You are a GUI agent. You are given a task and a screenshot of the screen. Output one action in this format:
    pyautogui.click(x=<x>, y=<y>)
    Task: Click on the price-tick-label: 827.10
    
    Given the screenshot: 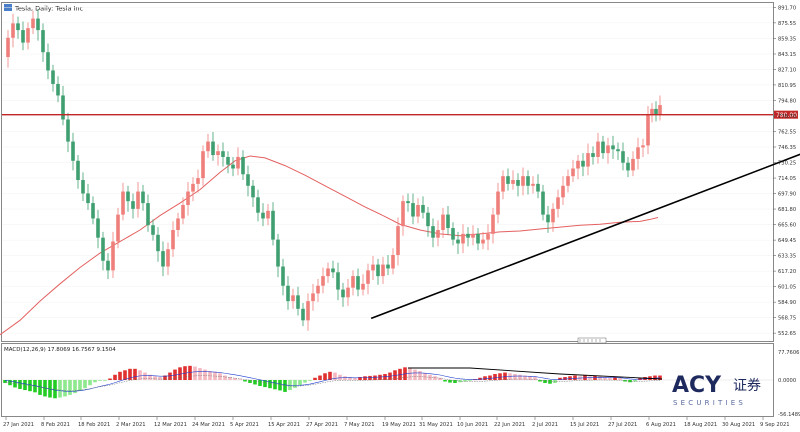 What is the action you would take?
    pyautogui.click(x=787, y=70)
    